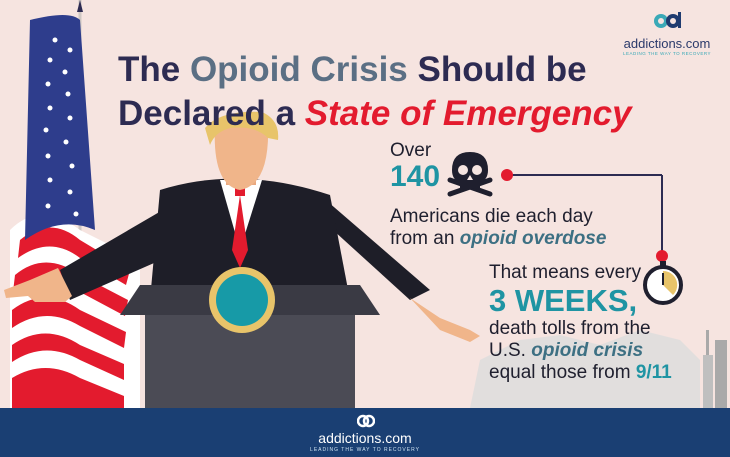  Describe the element at coordinates (411, 150) in the screenshot. I see `stat1-over: Over` at that location.